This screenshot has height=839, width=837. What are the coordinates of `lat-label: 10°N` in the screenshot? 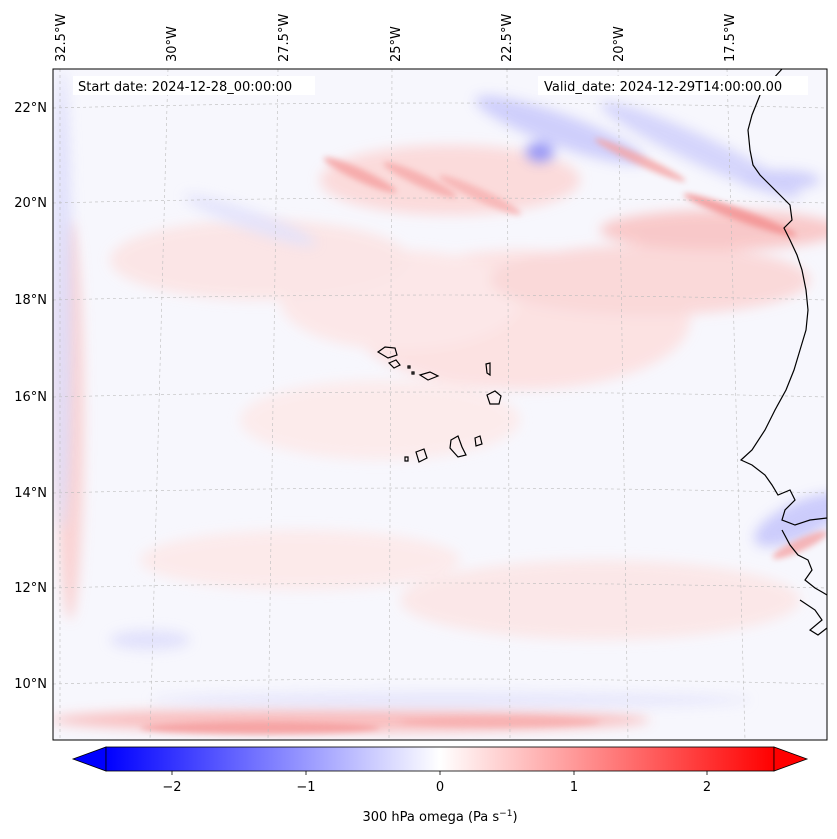 It's located at (30, 684).